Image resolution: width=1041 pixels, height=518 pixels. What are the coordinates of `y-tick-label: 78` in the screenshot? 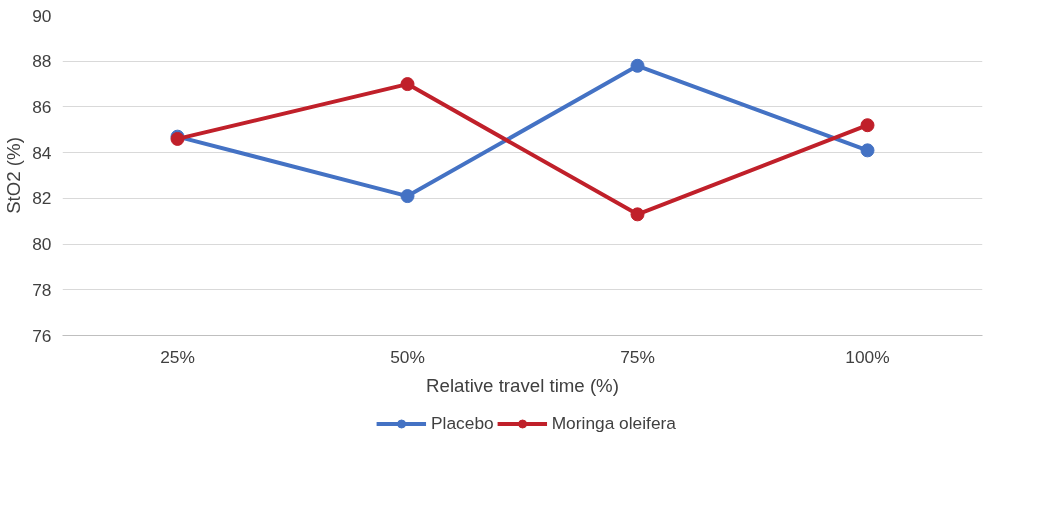 It's located at (42, 289).